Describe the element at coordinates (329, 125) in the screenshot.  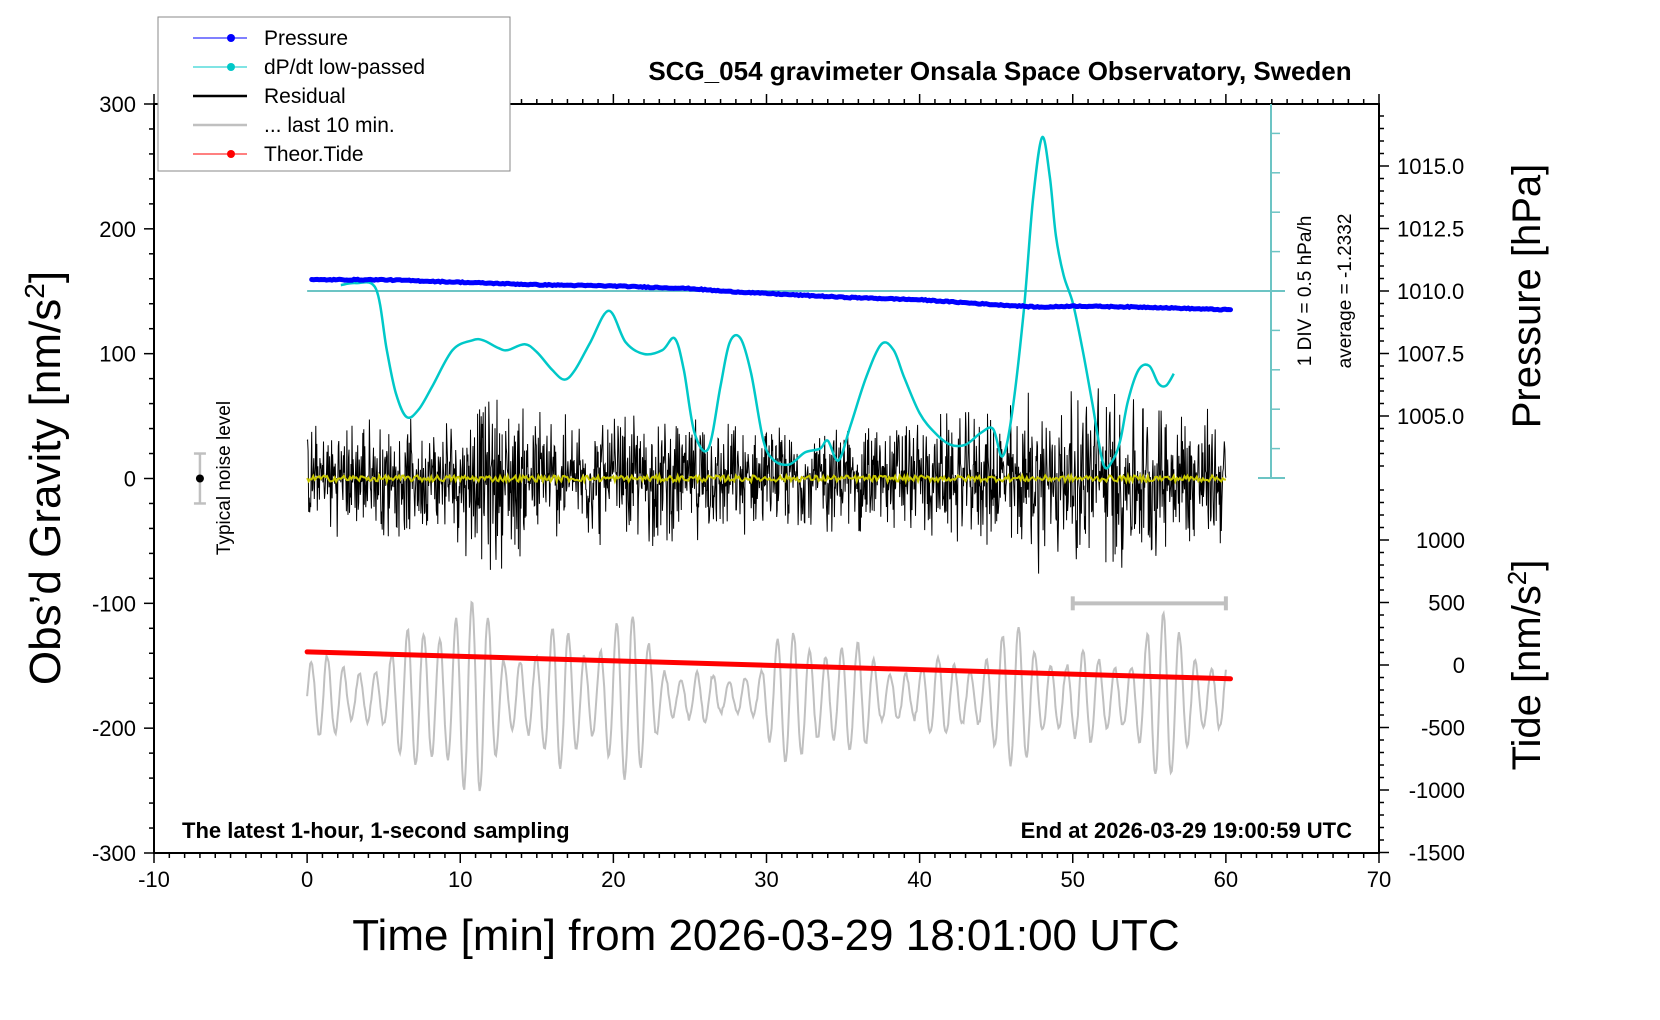
I see `legend-label: ... last 10 min.` at that location.